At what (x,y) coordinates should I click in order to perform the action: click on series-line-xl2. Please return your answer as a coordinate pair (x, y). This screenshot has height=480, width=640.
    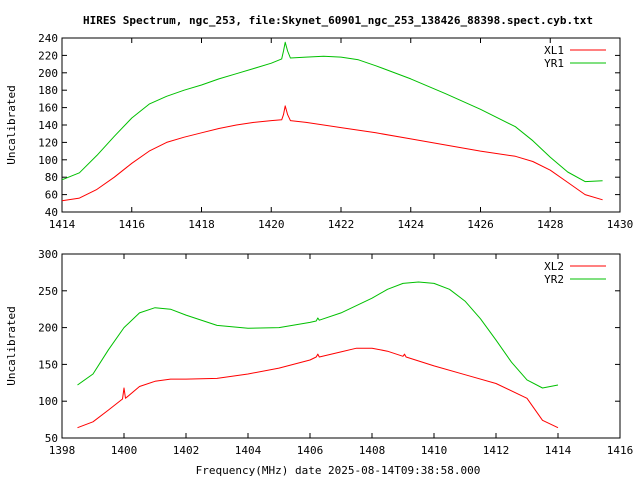
    Looking at the image, I should click on (318, 388).